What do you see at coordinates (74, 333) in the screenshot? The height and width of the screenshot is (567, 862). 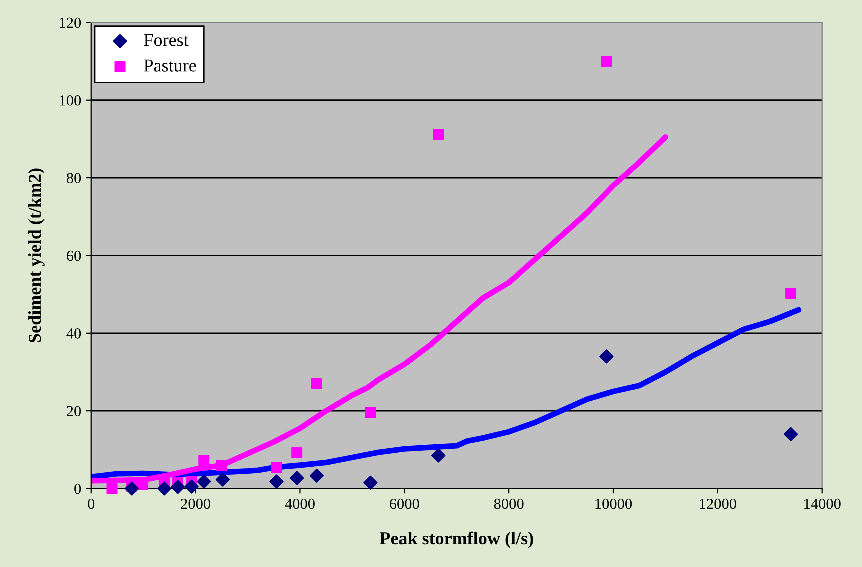 I see `y-tick-label: 40` at bounding box center [74, 333].